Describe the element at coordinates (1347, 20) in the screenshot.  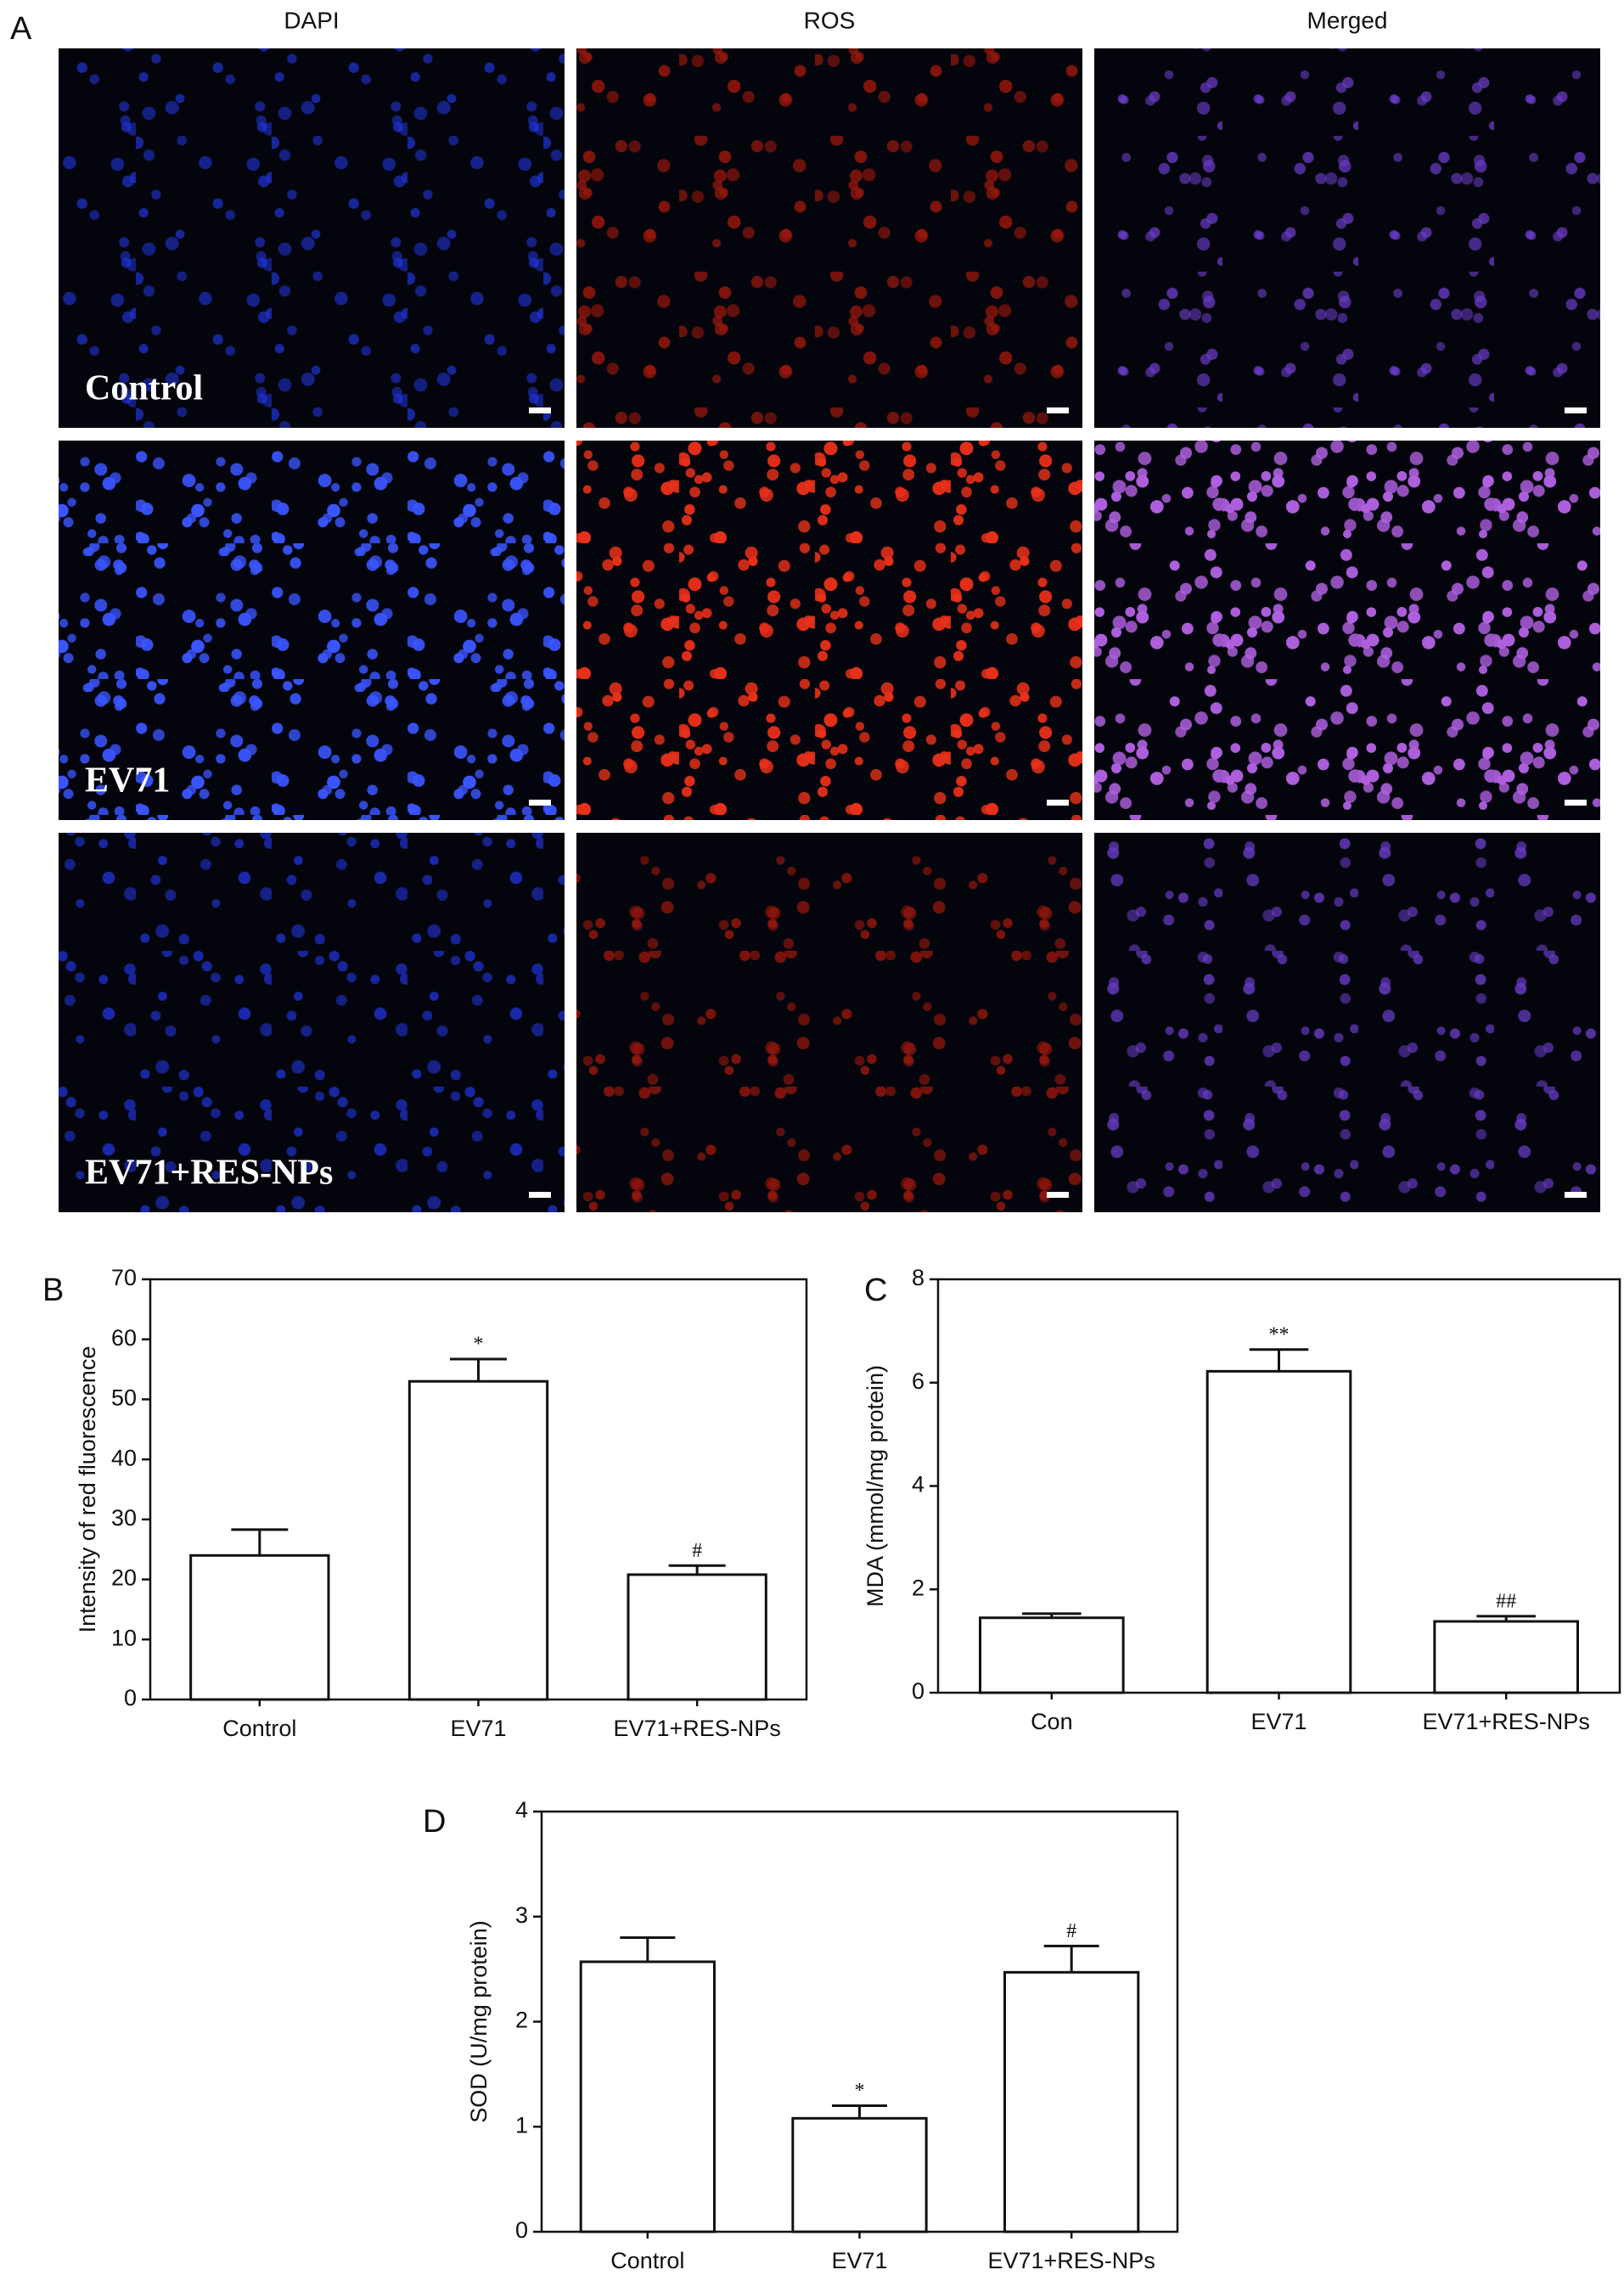
I see `column-header: Merged` at that location.